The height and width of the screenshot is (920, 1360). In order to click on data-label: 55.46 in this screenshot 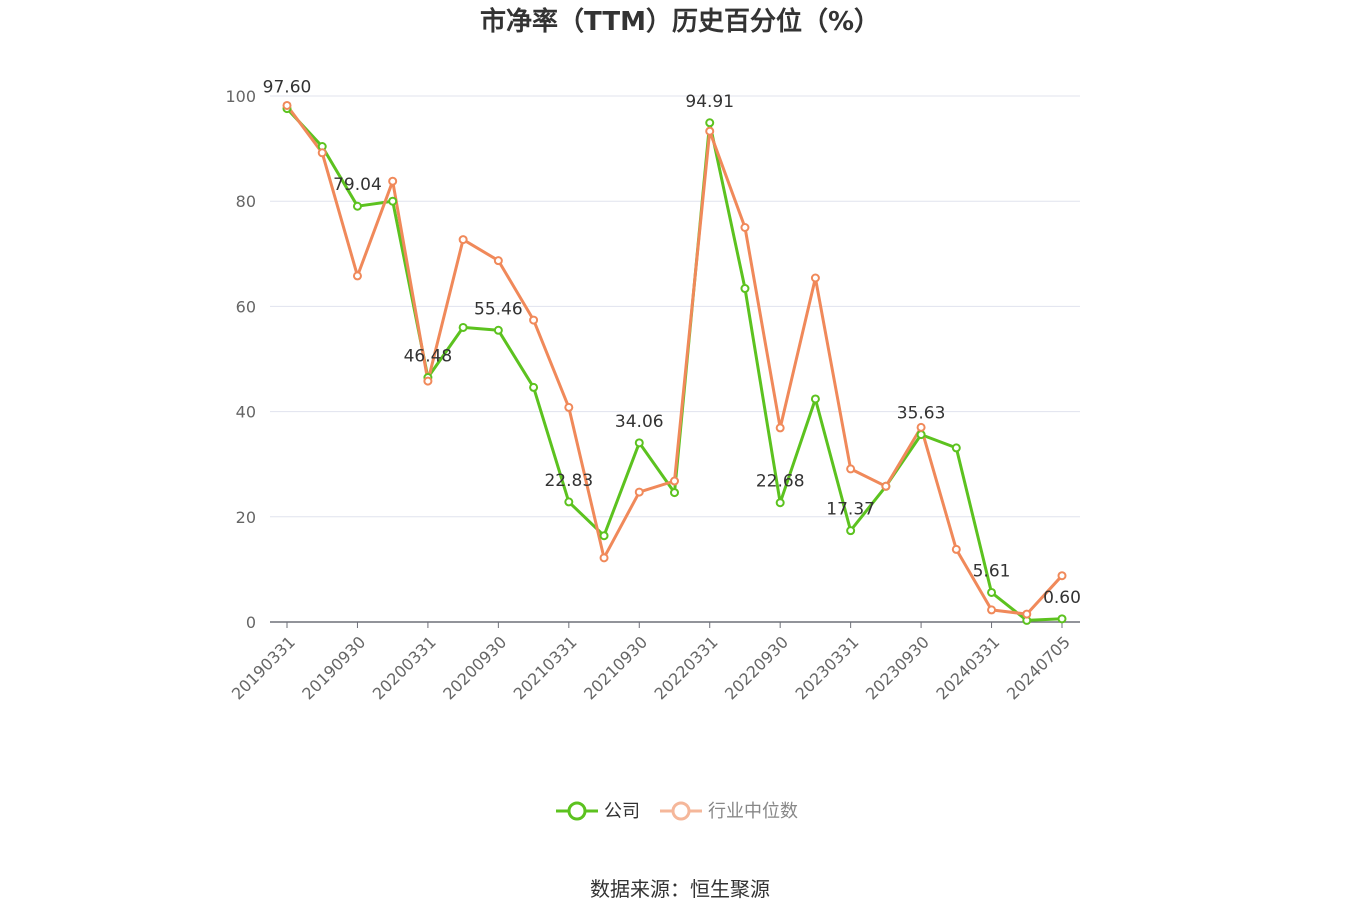, I will do `click(498, 309)`.